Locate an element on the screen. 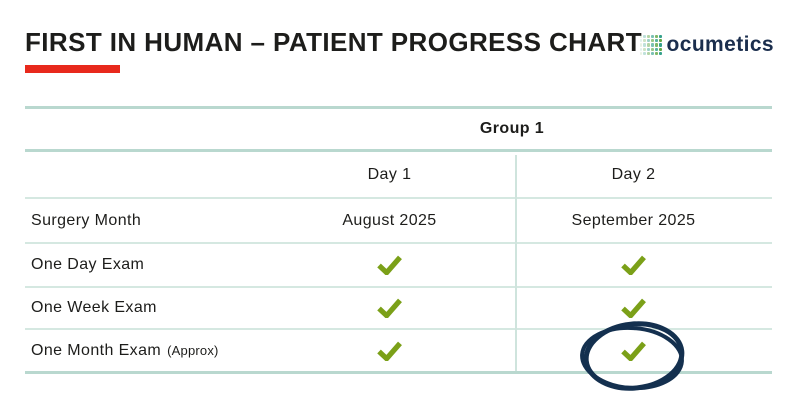 The width and height of the screenshot is (800, 400). row-label: One Month Exam (Approx) is located at coordinates (138, 350).